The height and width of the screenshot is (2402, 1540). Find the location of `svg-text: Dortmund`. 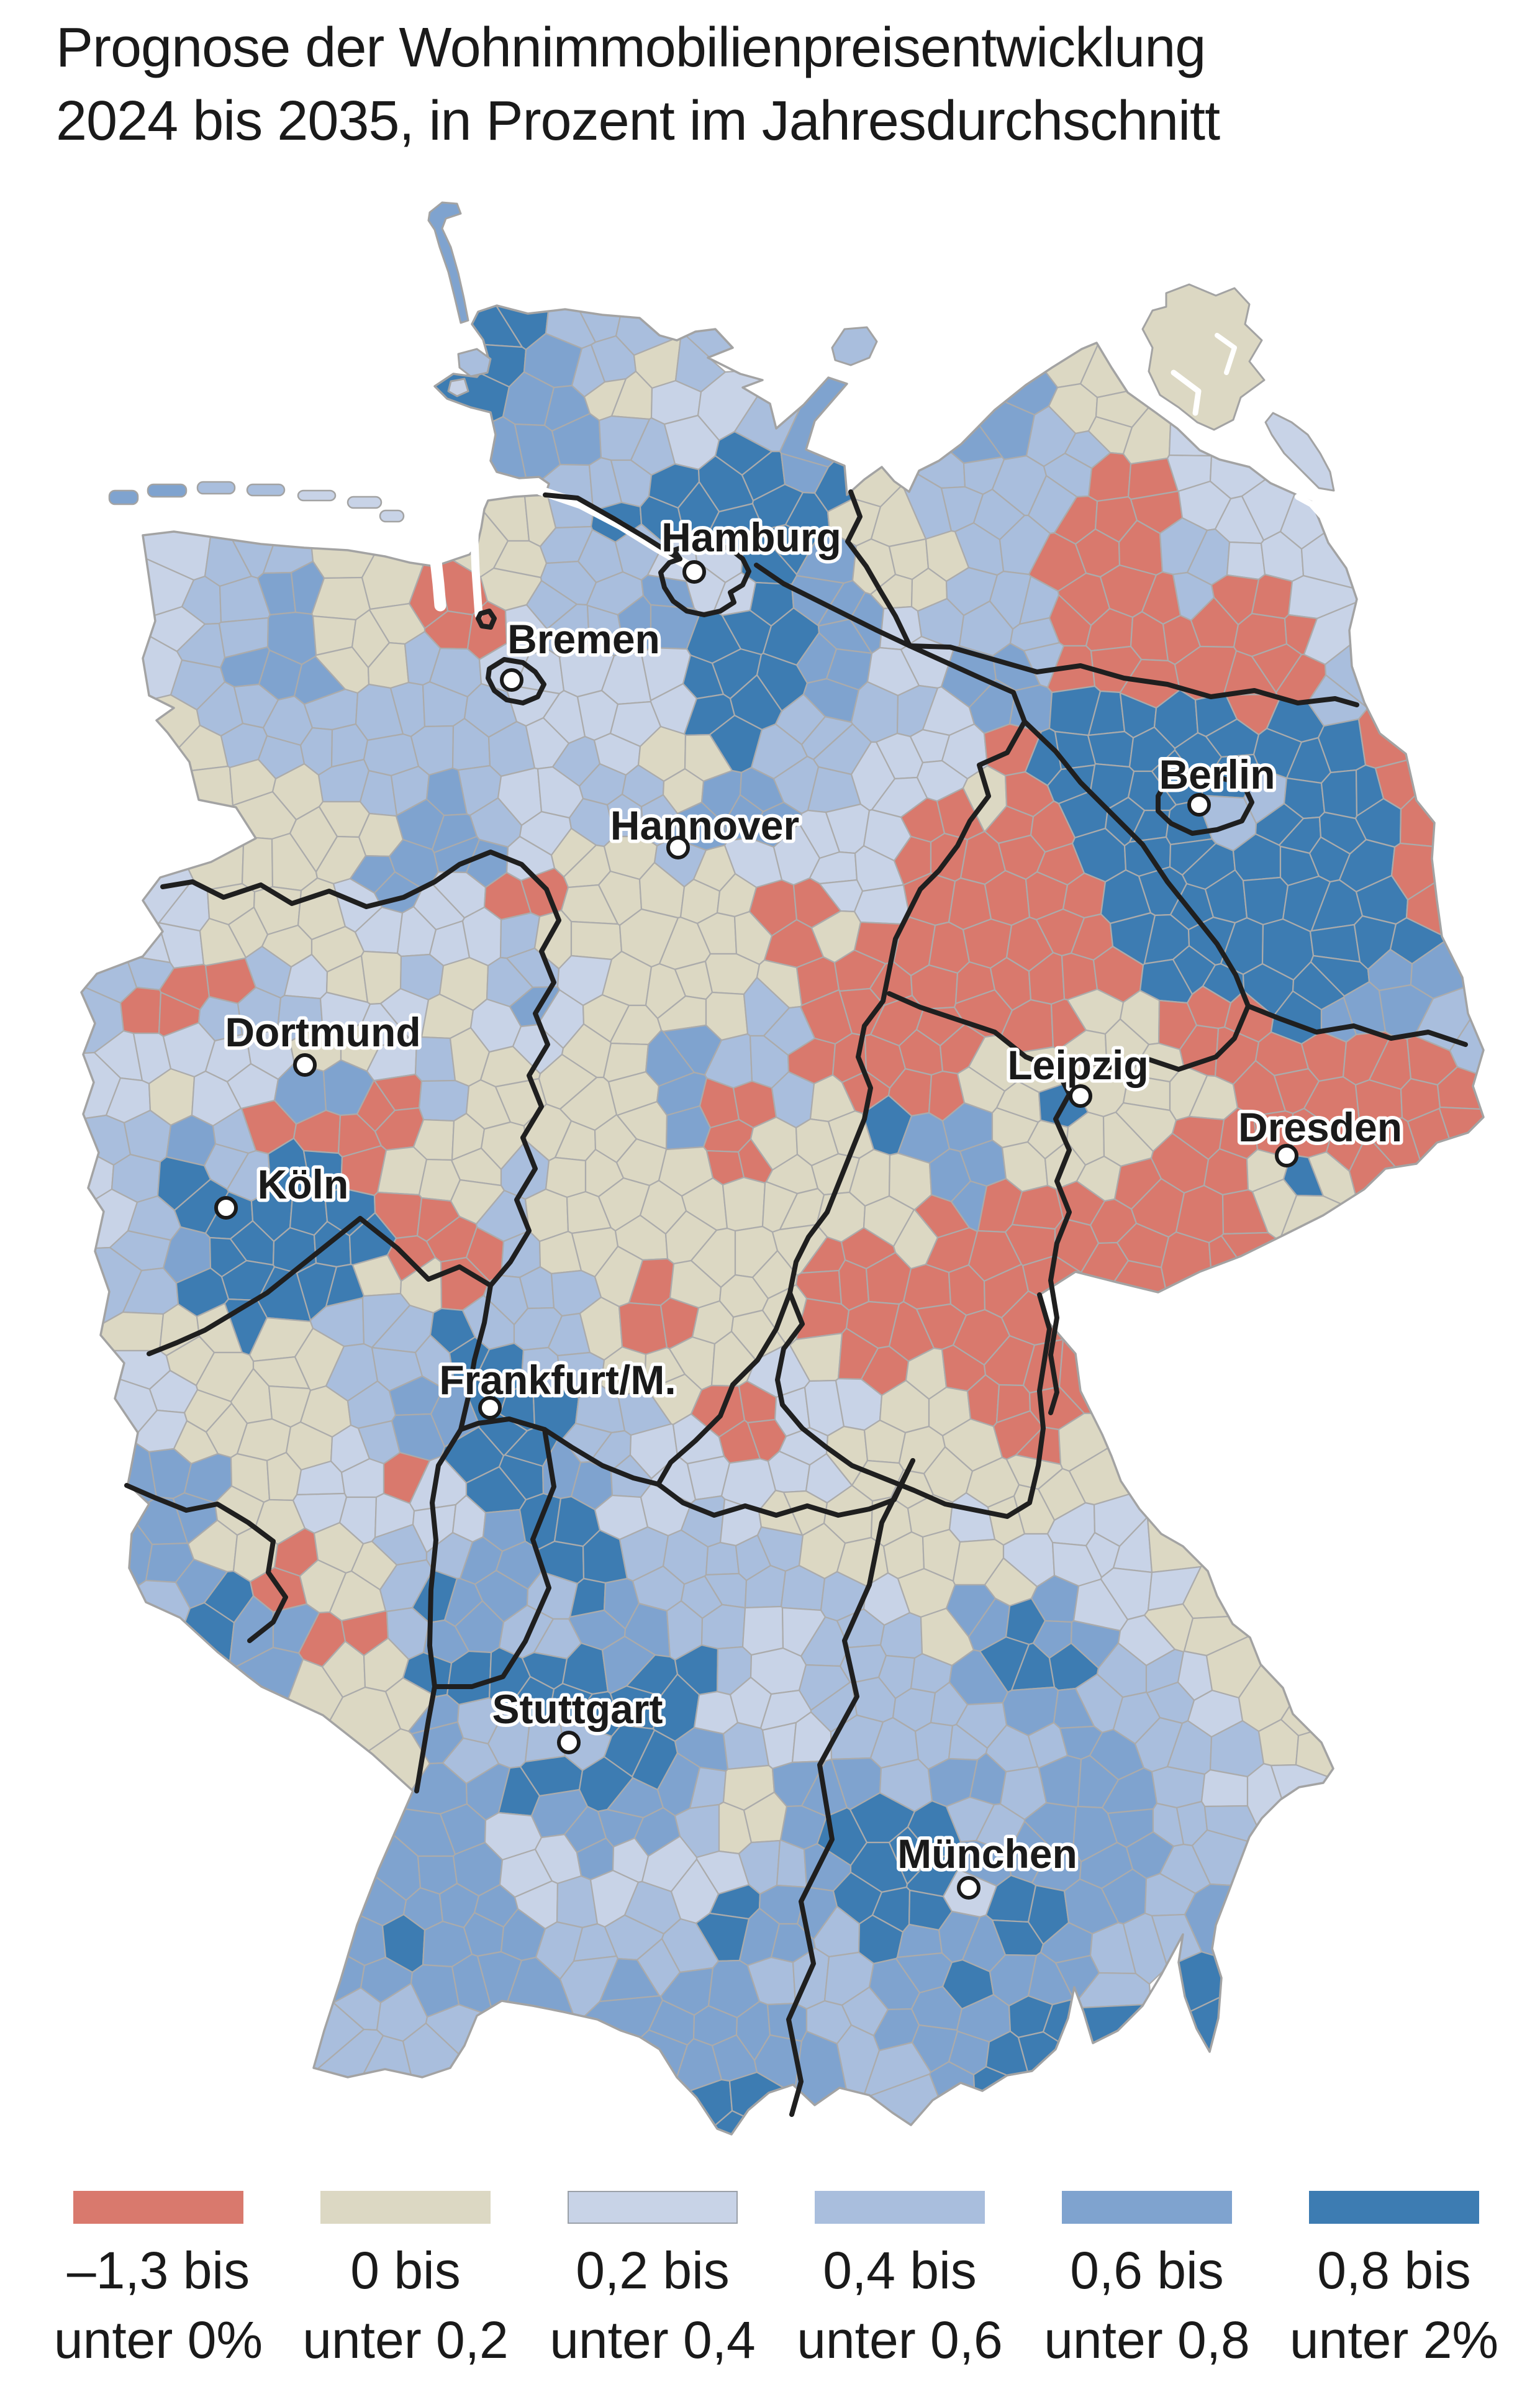

svg-text: Dortmund is located at coordinates (323, 1032).